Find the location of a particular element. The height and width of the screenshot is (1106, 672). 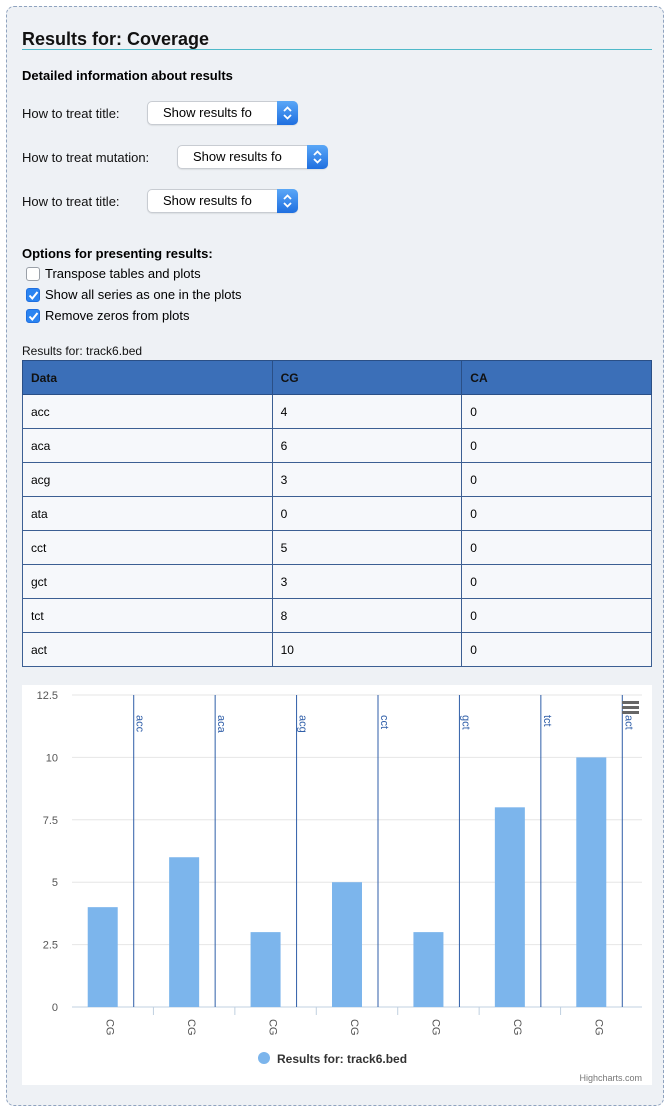

group-label: tct is located at coordinates (547, 721).